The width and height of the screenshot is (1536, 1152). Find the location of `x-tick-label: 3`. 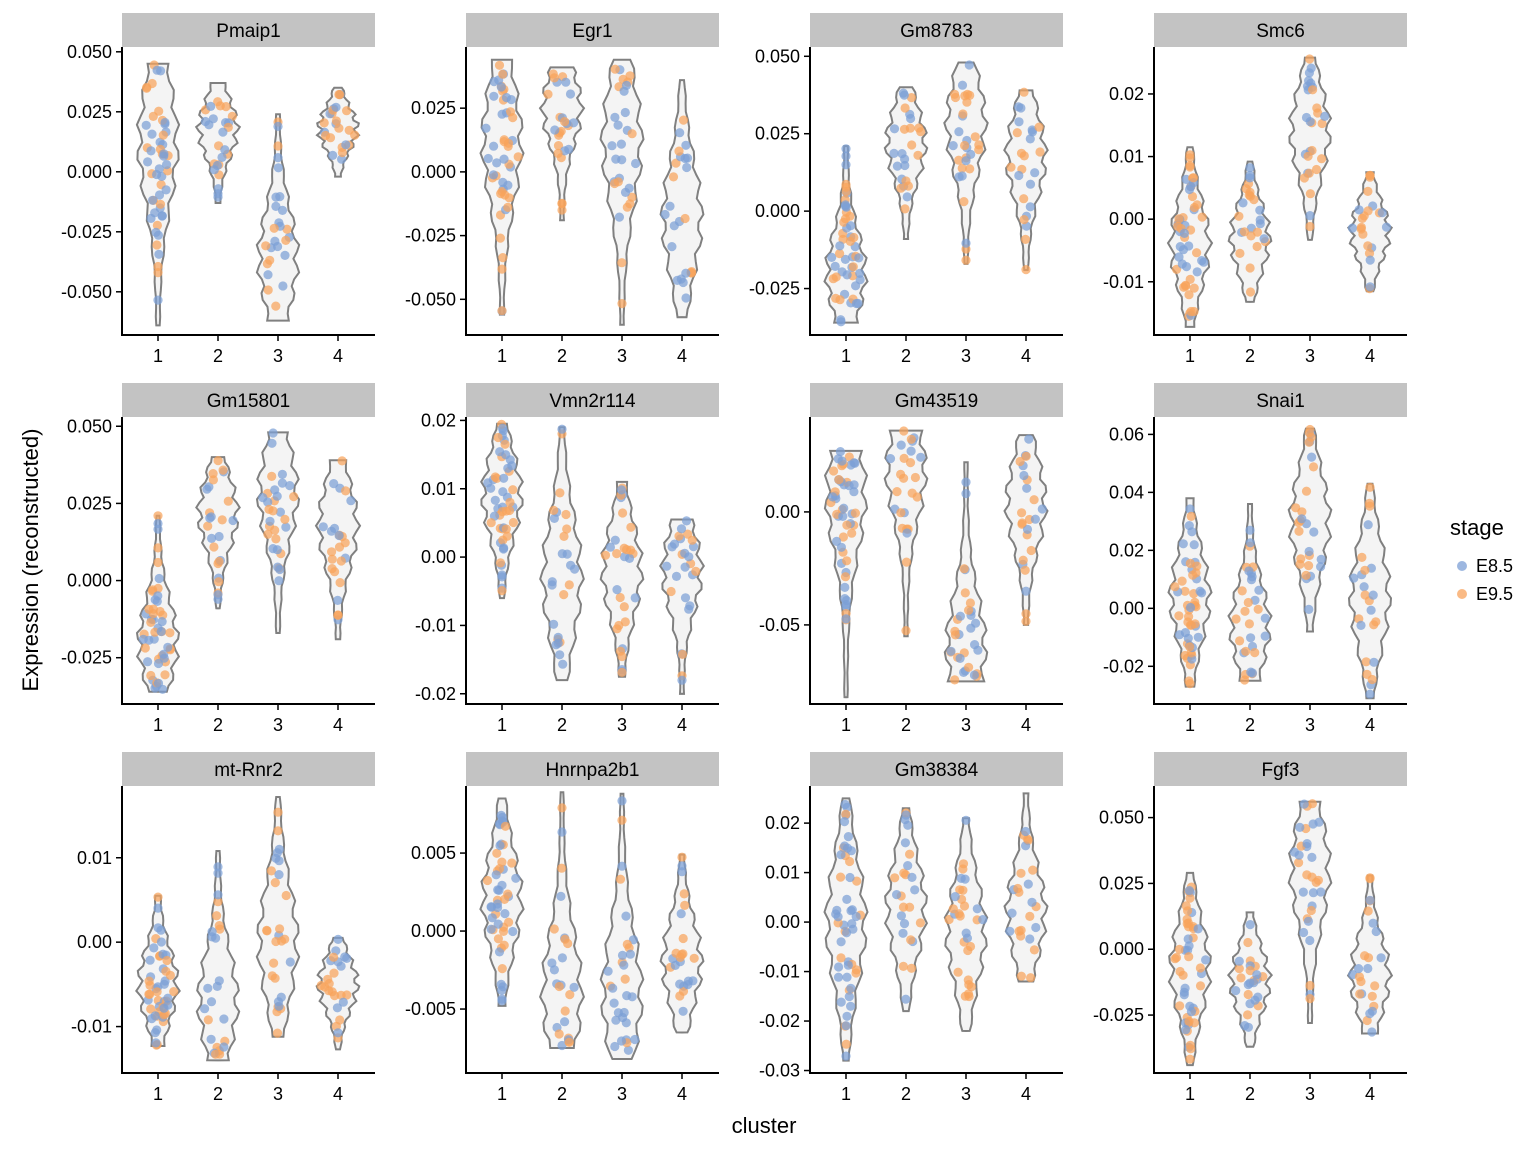

x-tick-label: 3 is located at coordinates (278, 725).